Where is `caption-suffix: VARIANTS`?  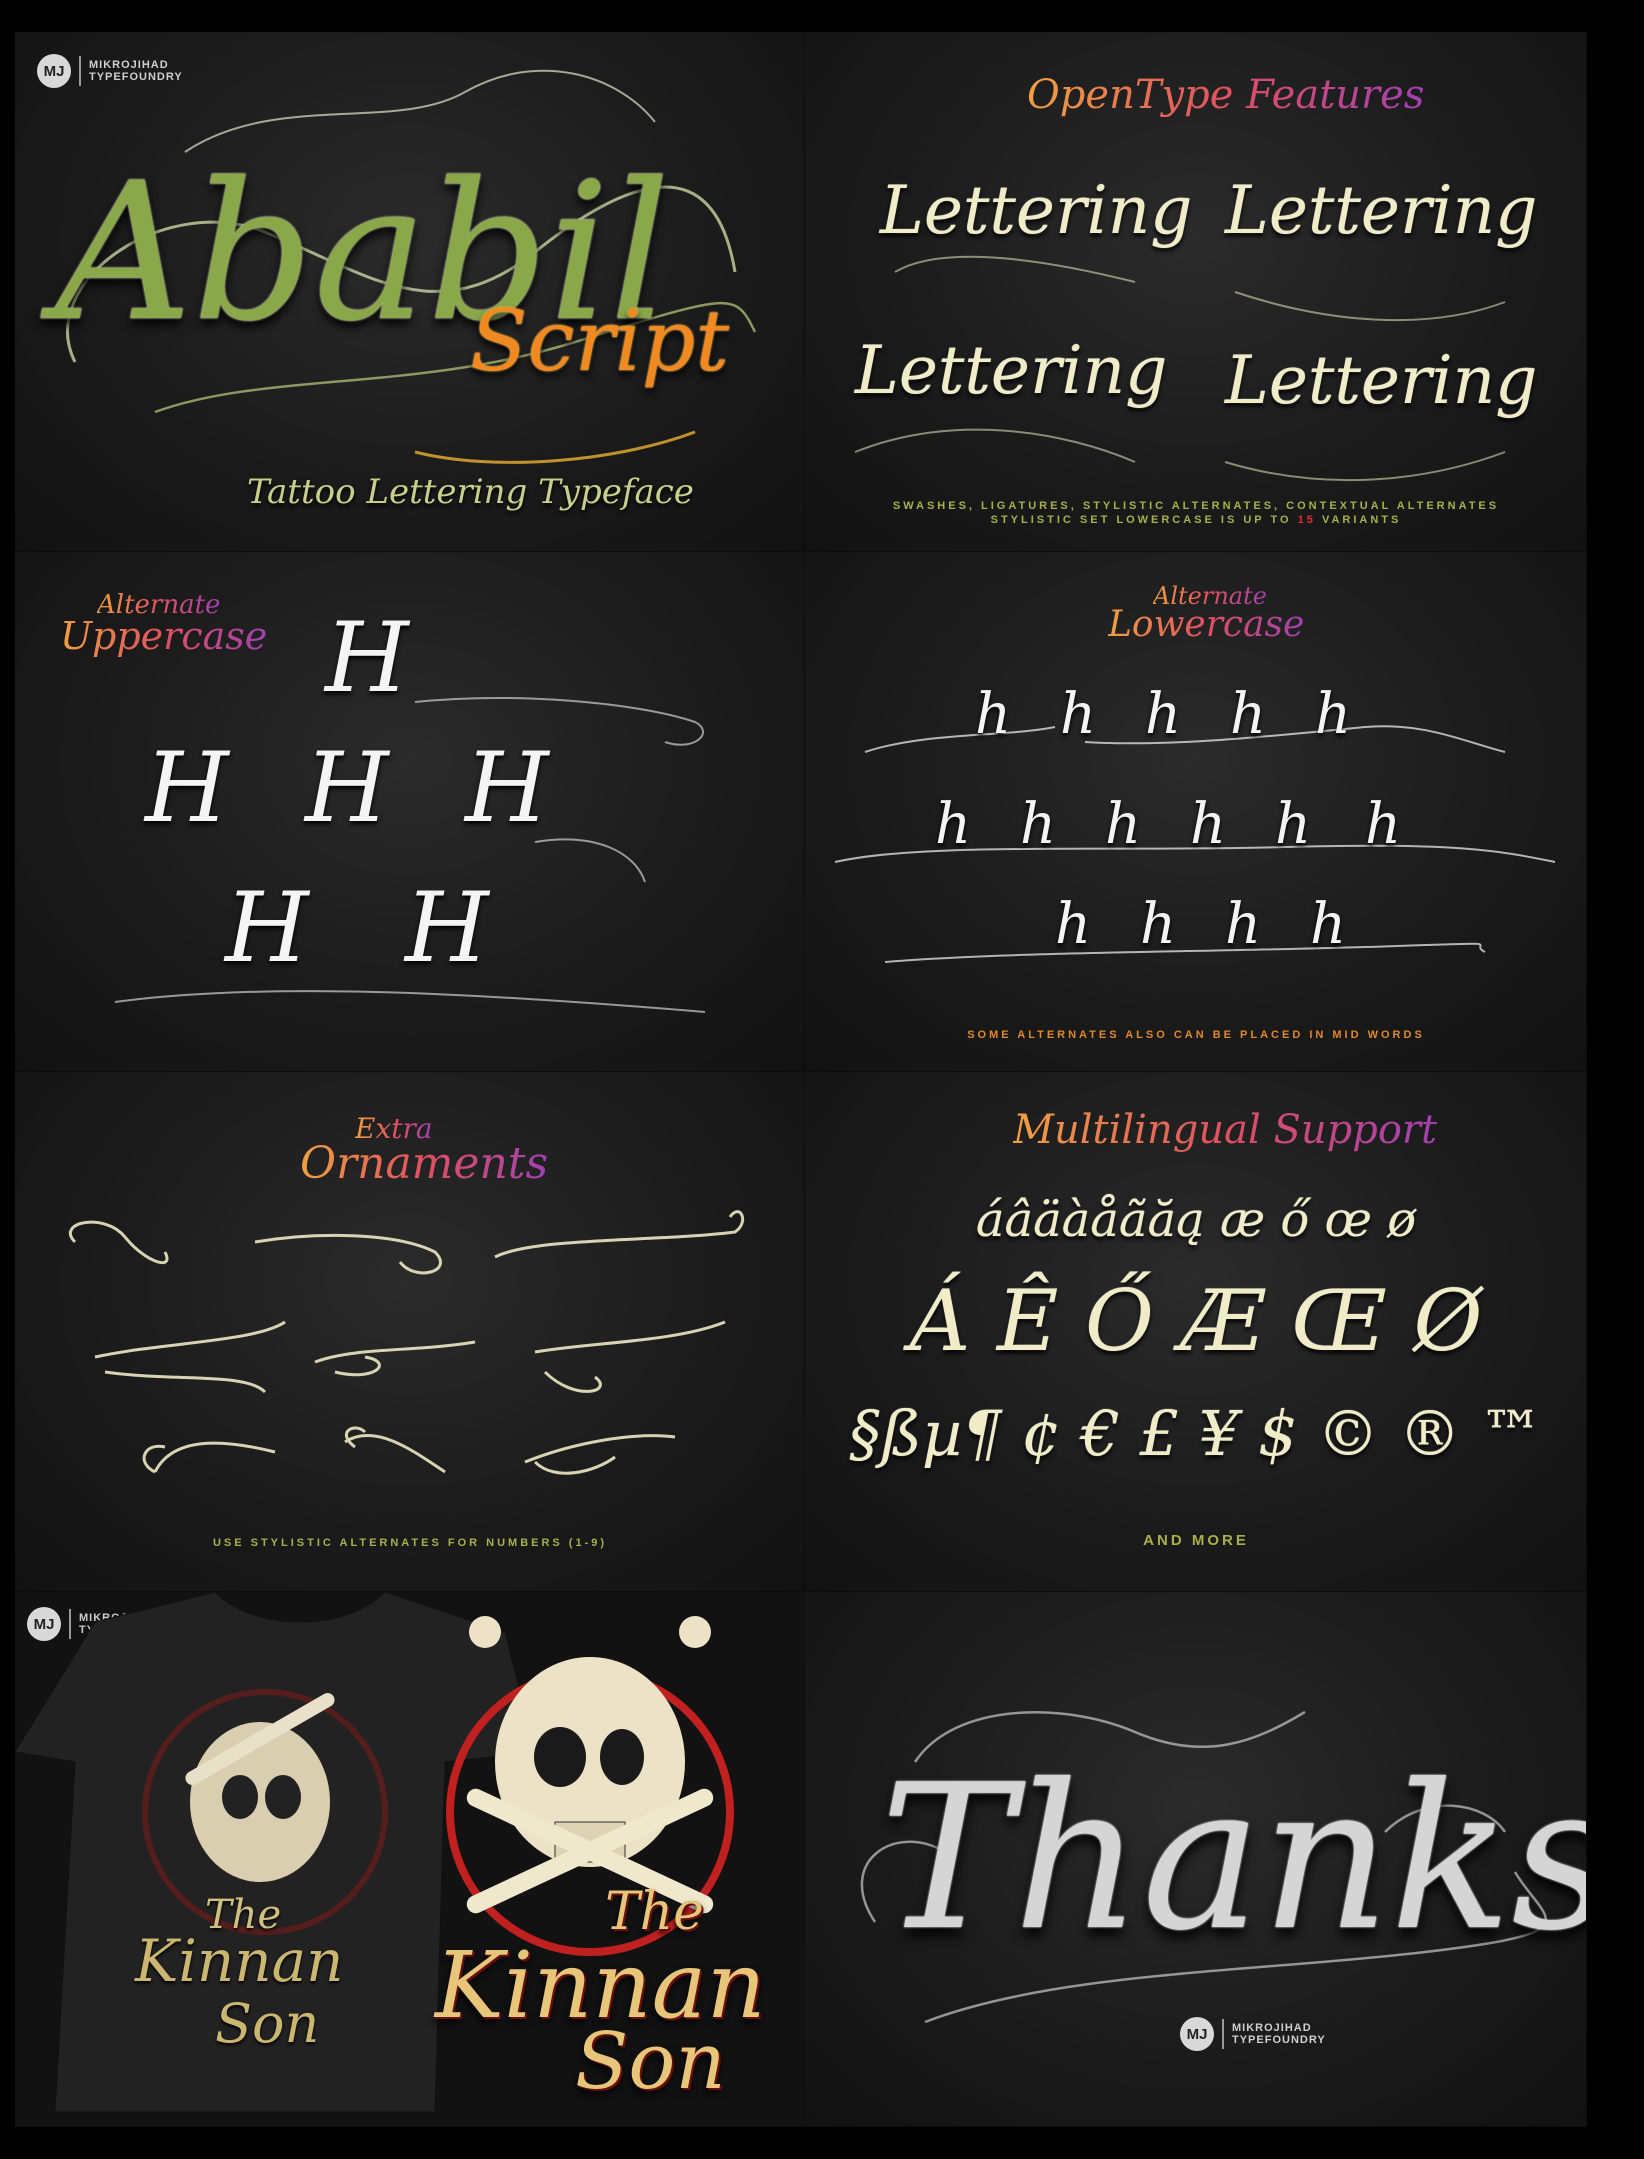
caption-suffix: VARIANTS is located at coordinates (1361, 520).